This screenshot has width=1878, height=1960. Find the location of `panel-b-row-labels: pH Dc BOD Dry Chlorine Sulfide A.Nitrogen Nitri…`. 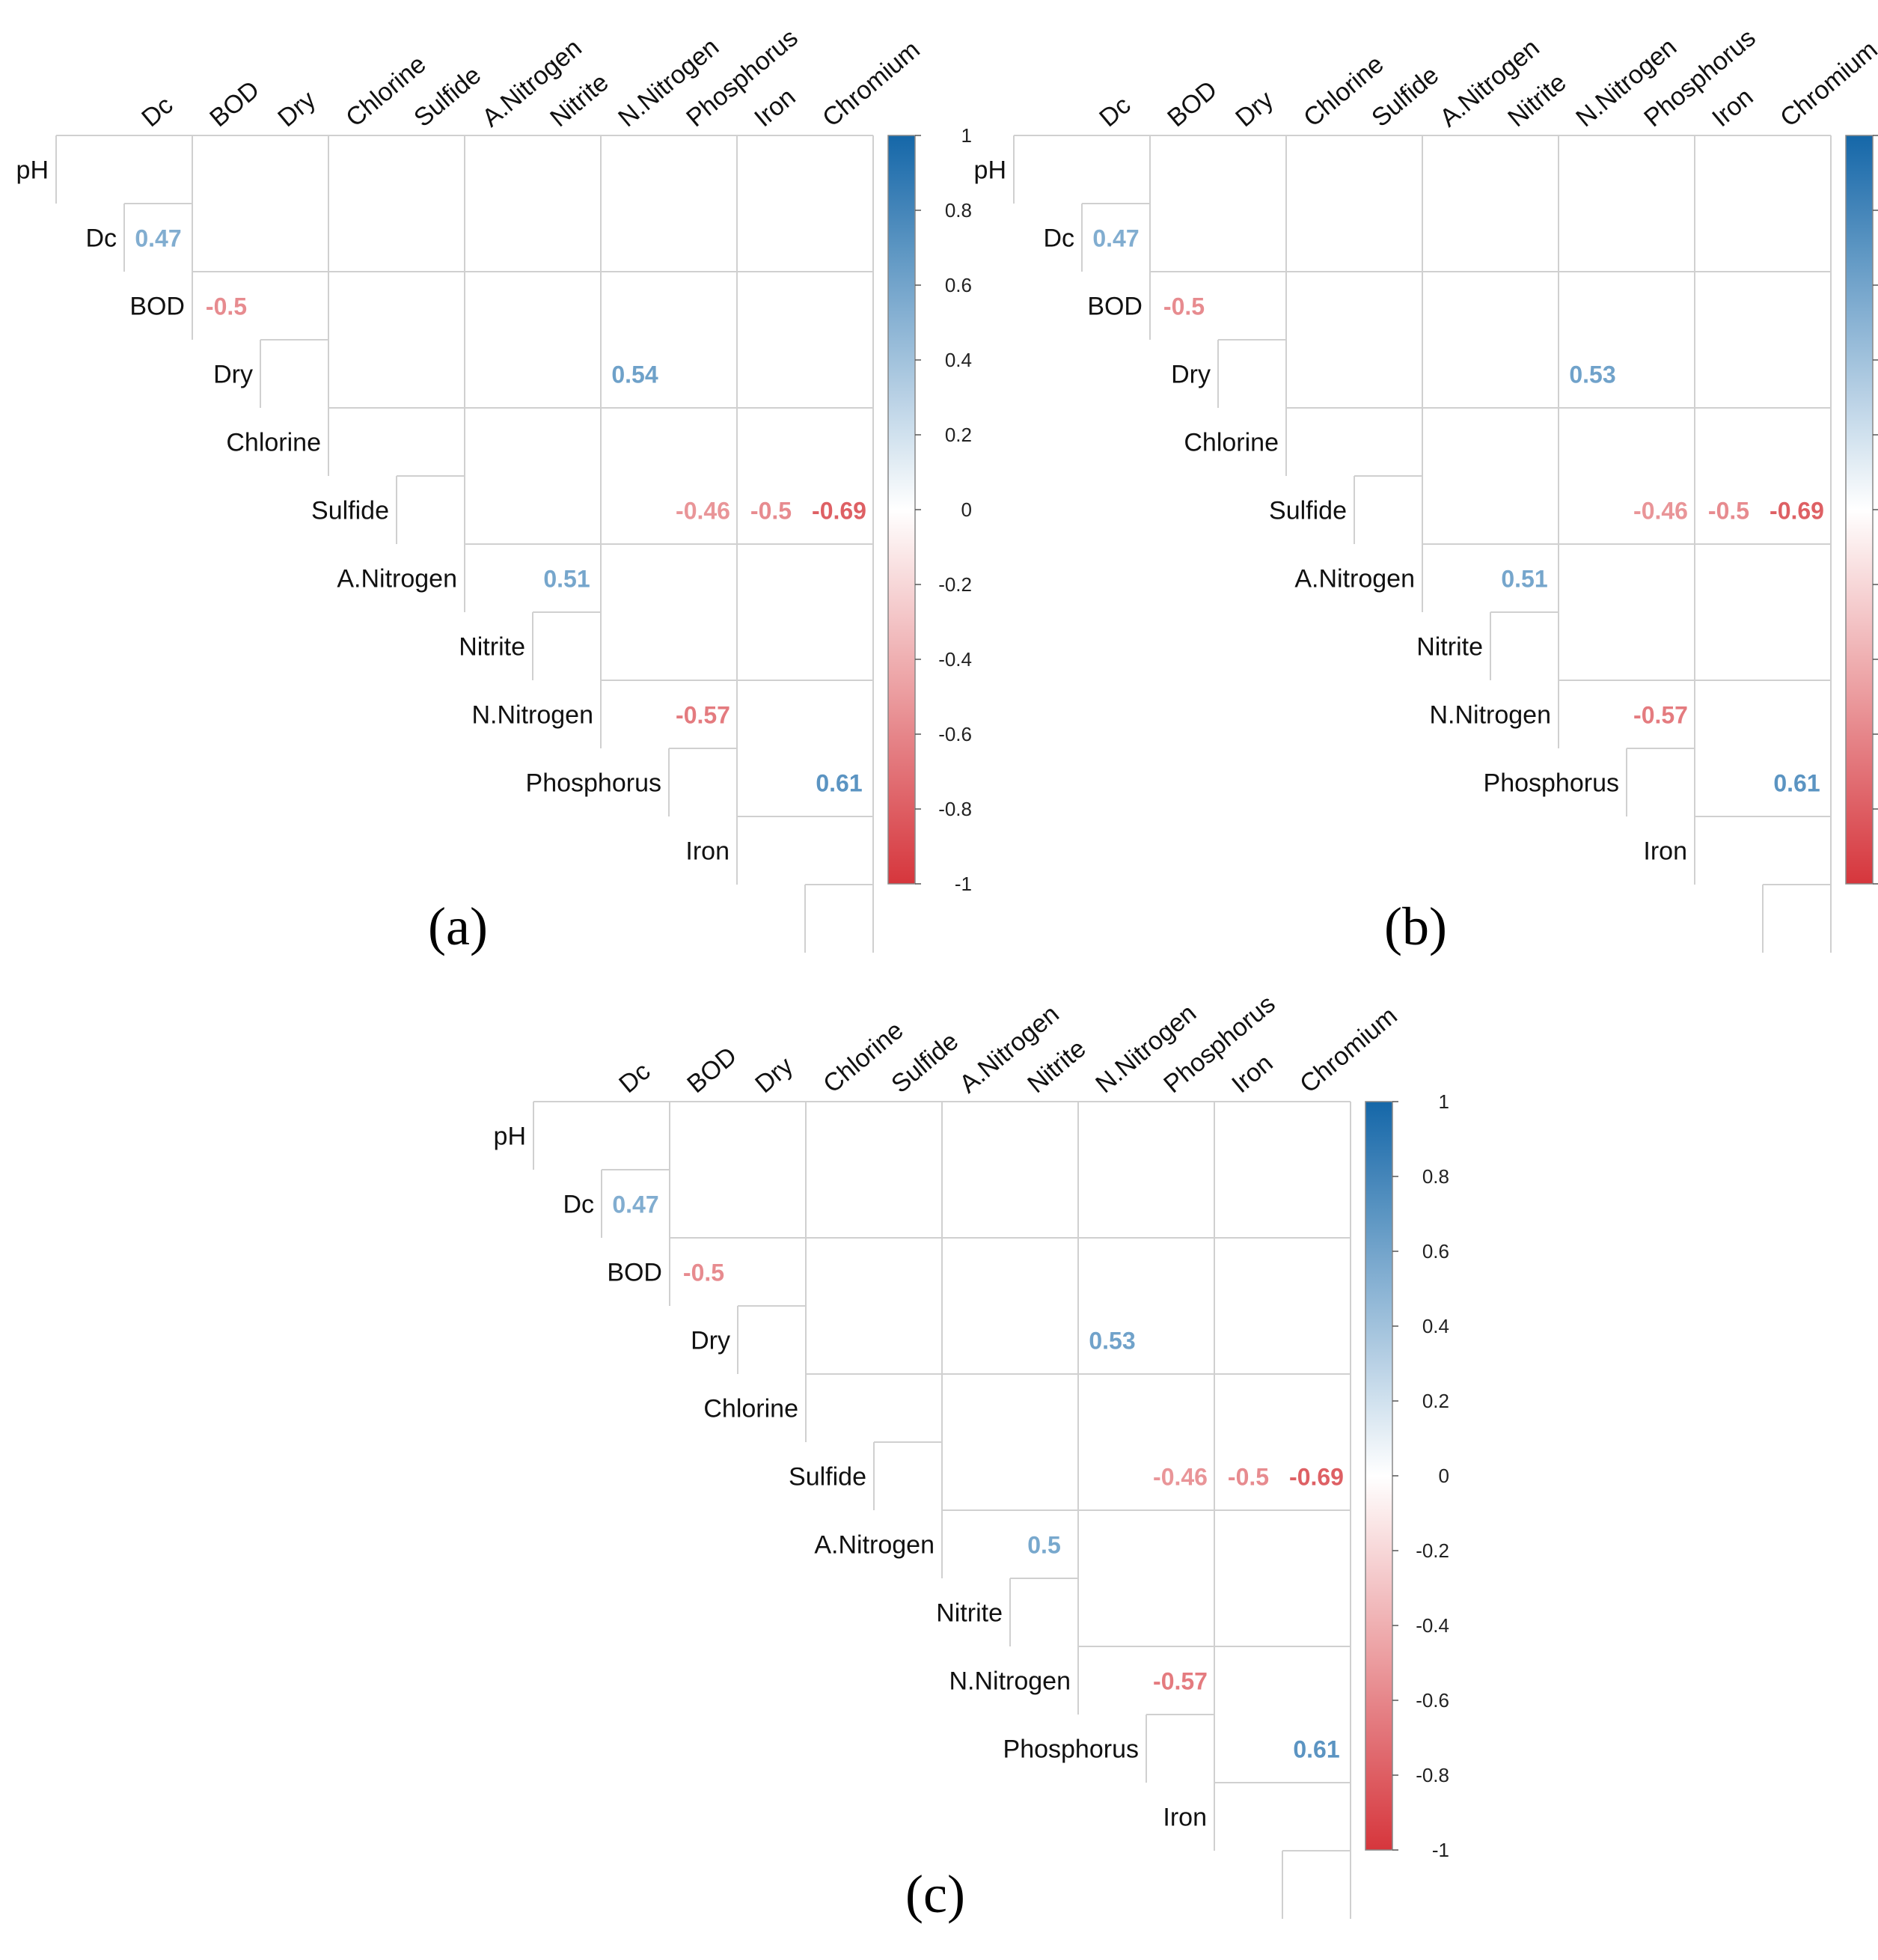

panel-b-row-labels: pH Dc BOD Dry Chlorine Sulfide A.Nitrogen Nitri… is located at coordinates (1330, 511).